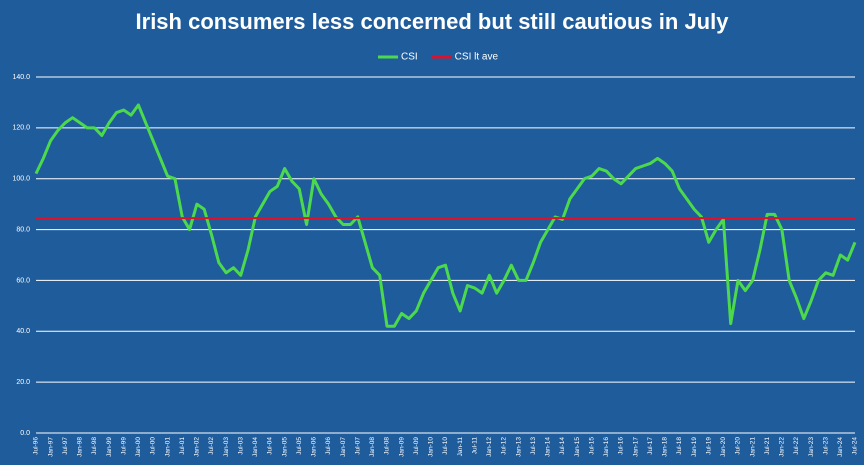  Describe the element at coordinates (284, 447) in the screenshot. I see `x-tick-label: Jan-05` at that location.